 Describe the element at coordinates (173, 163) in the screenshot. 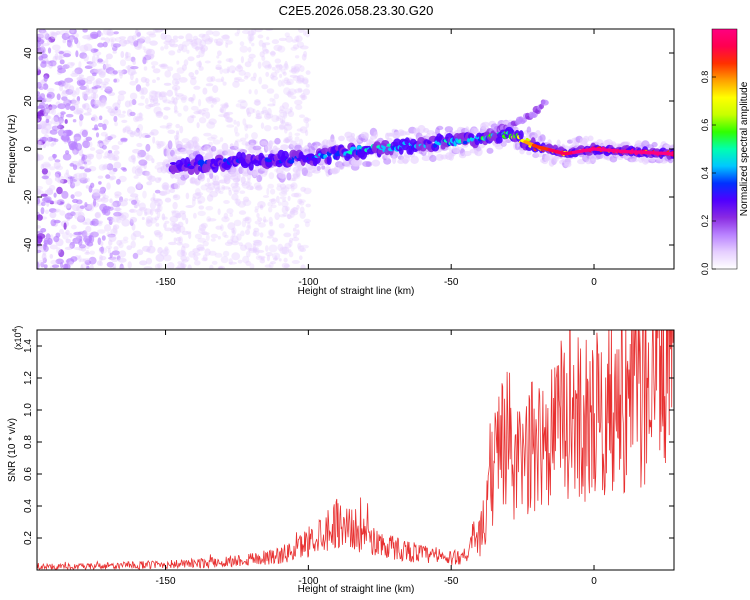

I see `ridge-mid-blob` at that location.